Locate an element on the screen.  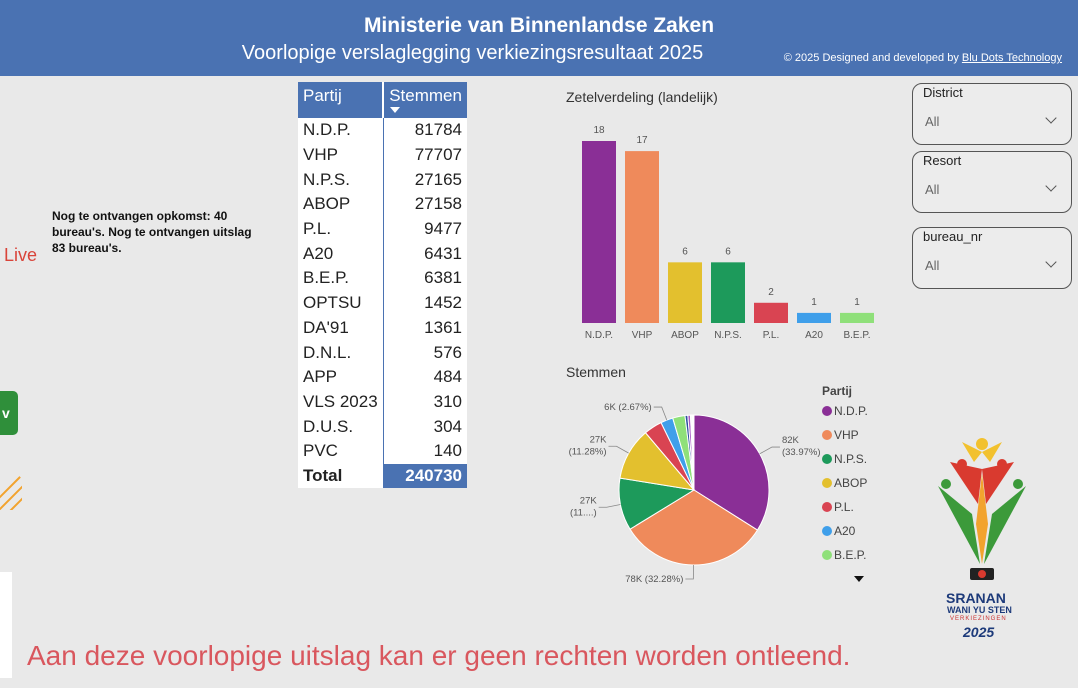
table-row: N.P.S. 27165 is located at coordinates (382, 180).